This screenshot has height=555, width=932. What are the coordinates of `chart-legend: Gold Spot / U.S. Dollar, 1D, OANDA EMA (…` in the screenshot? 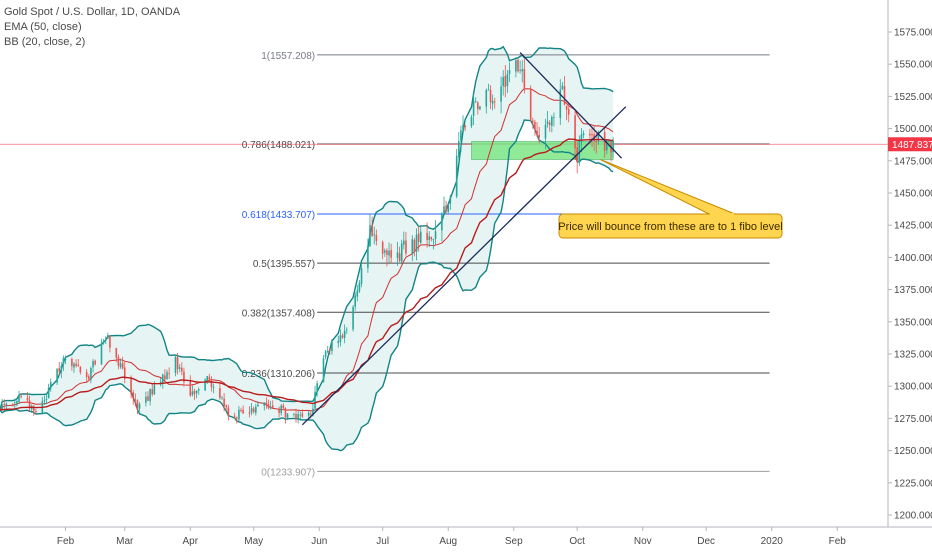 It's located at (92, 27).